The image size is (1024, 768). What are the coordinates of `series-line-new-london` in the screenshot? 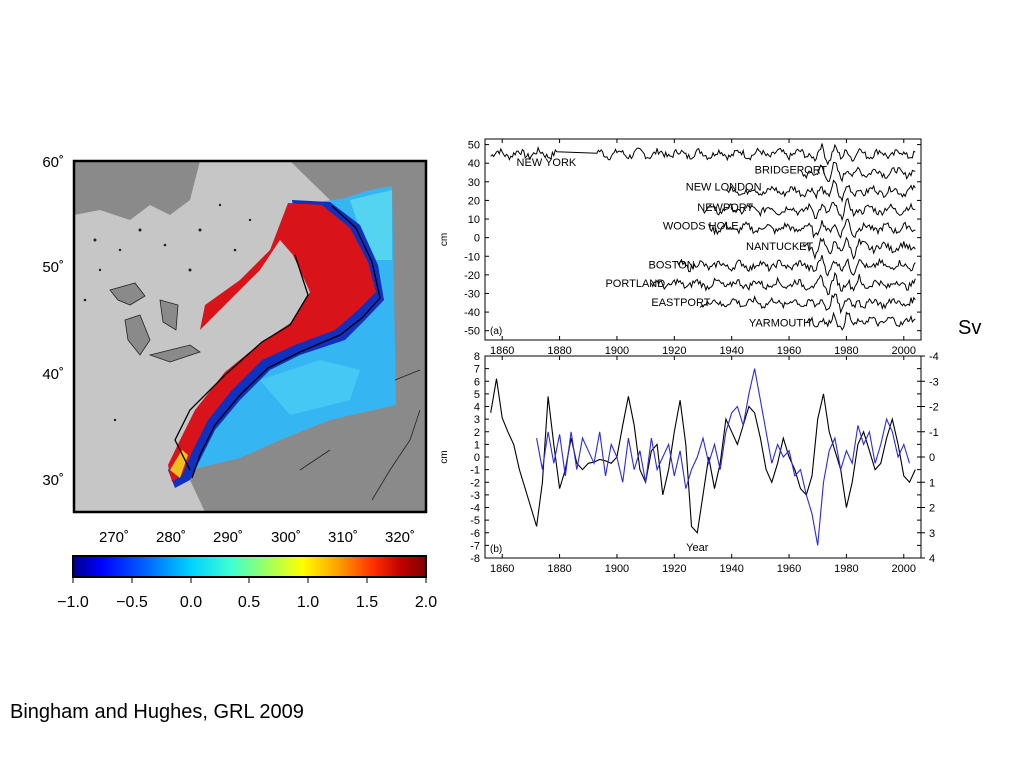 It's located at (820, 191).